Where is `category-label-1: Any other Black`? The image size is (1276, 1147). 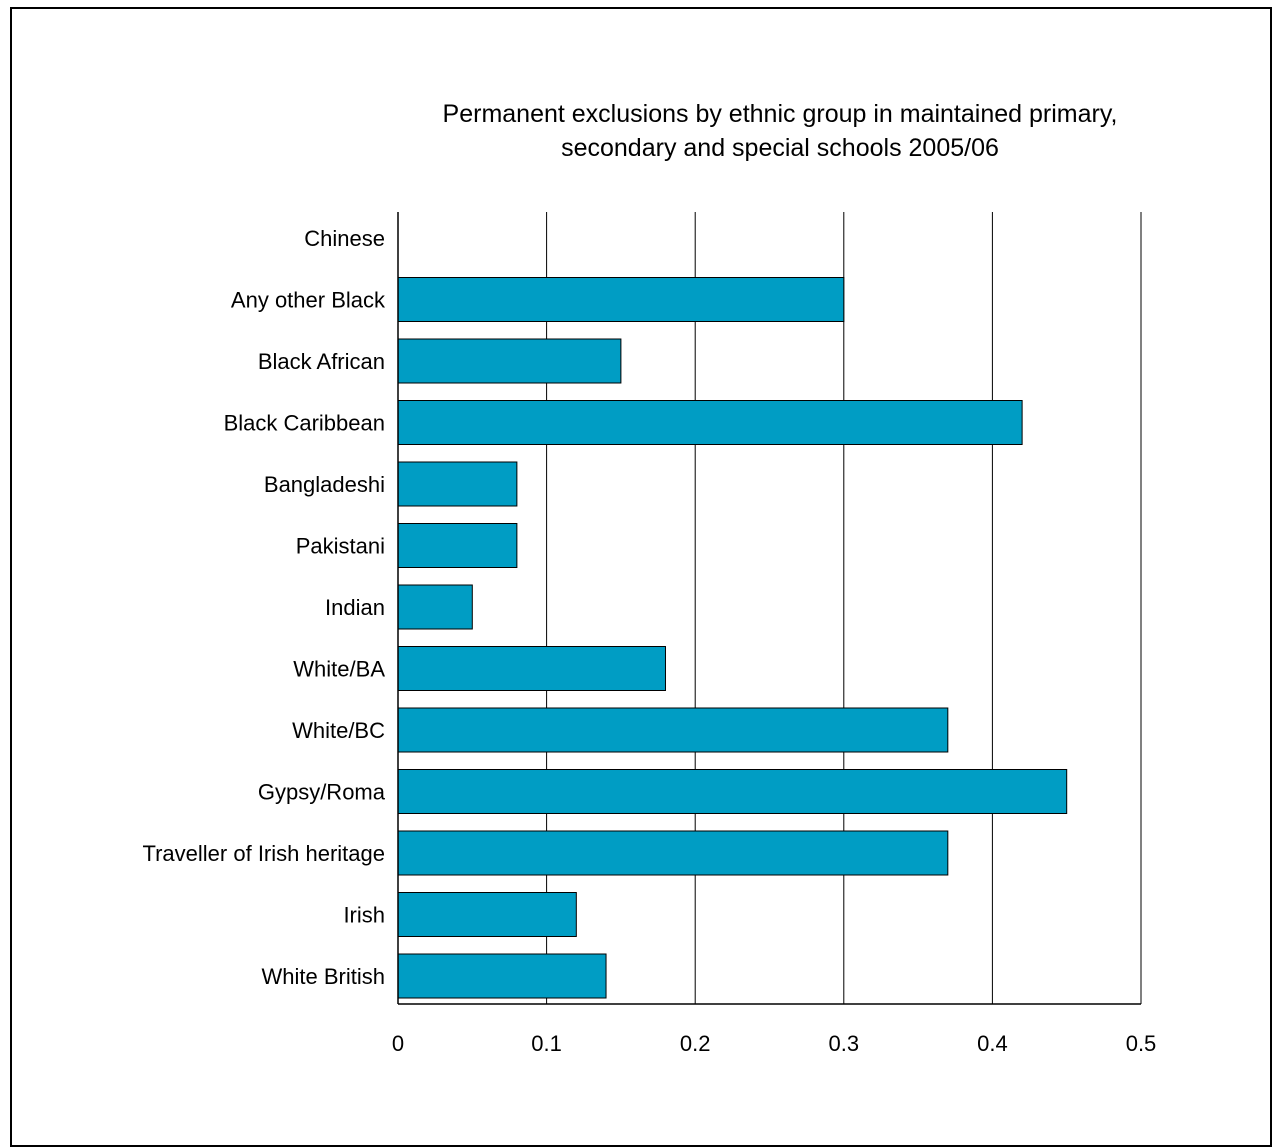
category-label-1: Any other Black is located at coordinates (308, 300).